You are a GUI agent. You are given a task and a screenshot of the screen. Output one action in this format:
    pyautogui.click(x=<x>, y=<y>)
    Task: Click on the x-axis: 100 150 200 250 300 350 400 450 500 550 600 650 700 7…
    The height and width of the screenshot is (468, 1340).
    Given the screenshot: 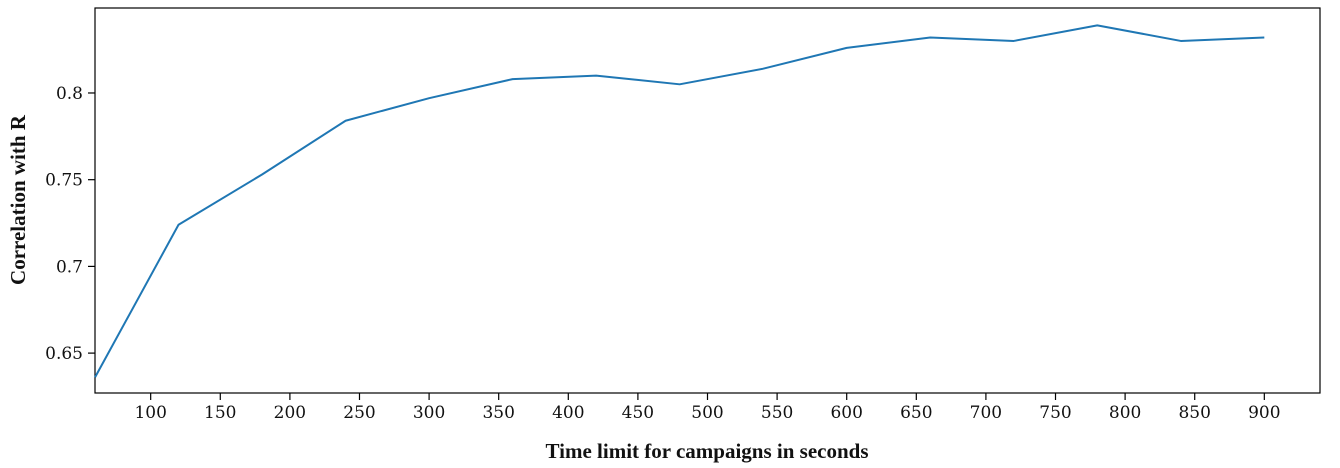 What is the action you would take?
    pyautogui.click(x=707, y=408)
    